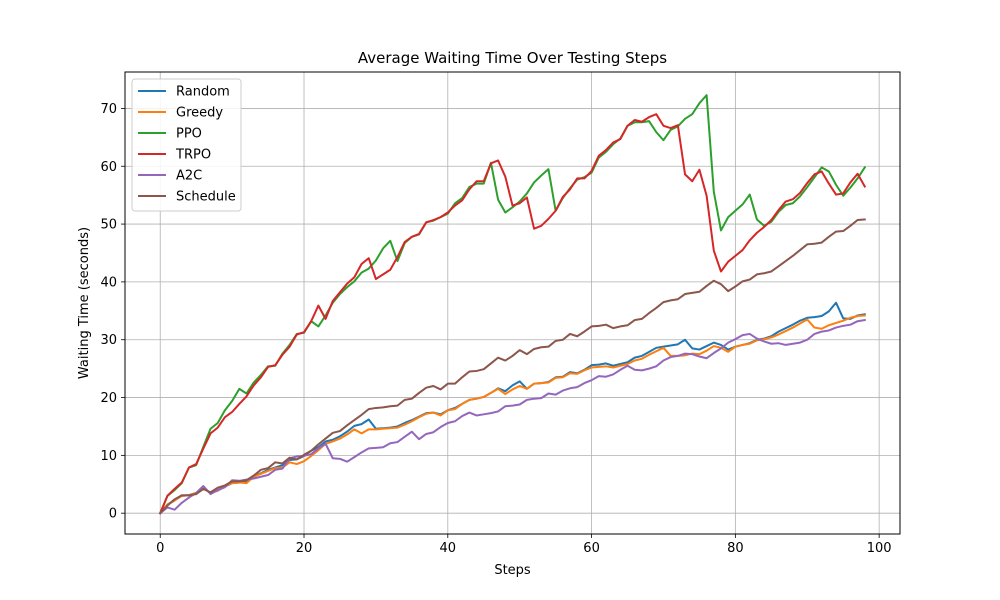 Image resolution: width=1000 pixels, height=600 pixels. What do you see at coordinates (108, 282) in the screenshot?
I see `y-tick-label: 40` at bounding box center [108, 282].